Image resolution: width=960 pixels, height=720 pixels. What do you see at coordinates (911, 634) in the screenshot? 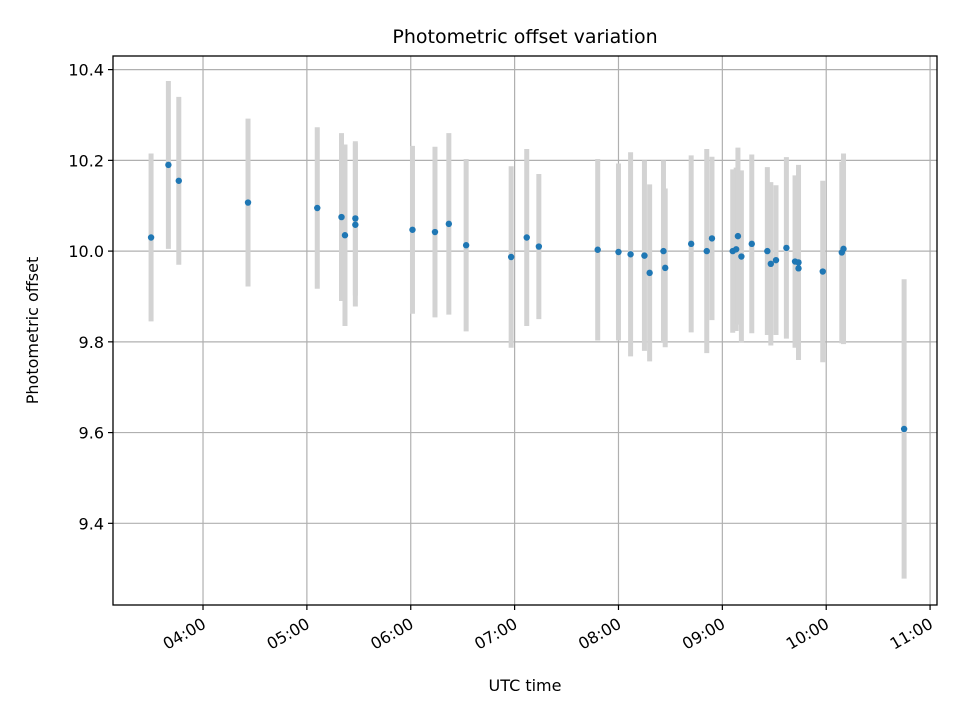
I see `x-tick-label: 11:00` at bounding box center [911, 634].